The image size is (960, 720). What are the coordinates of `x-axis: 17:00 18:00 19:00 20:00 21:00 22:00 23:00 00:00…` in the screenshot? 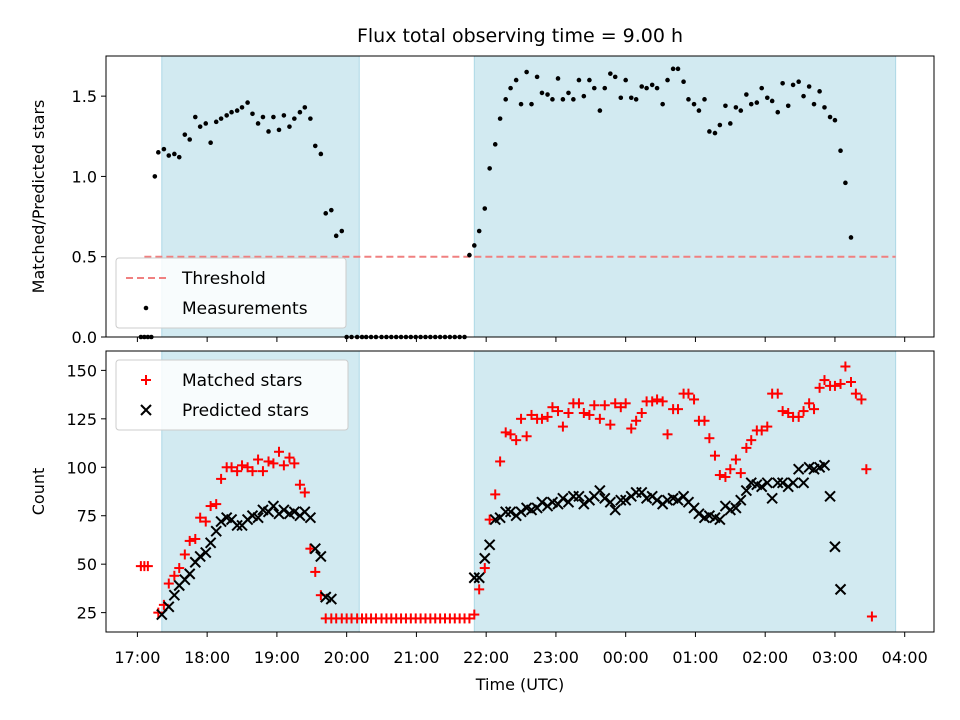 It's located at (520, 657).